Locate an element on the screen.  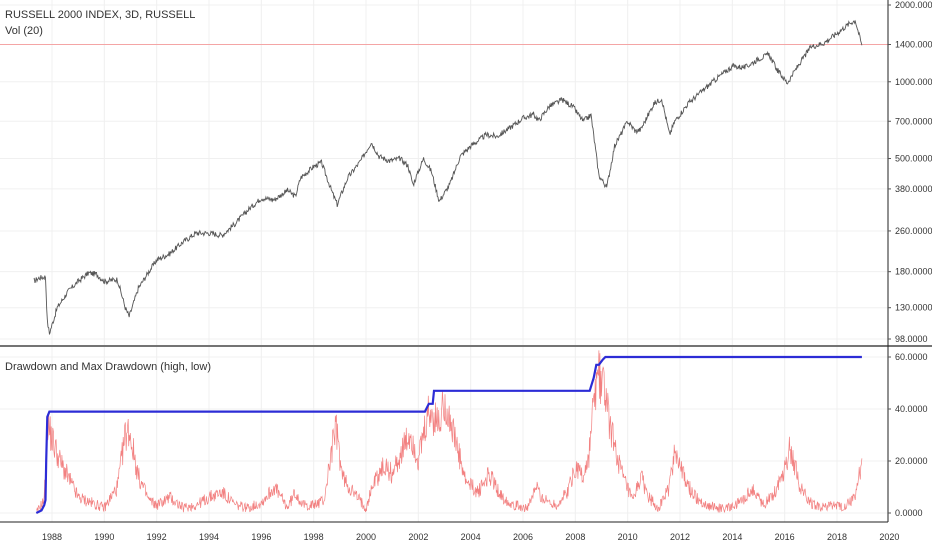
price-y-tick-label: 700.0000 is located at coordinates (913, 121).